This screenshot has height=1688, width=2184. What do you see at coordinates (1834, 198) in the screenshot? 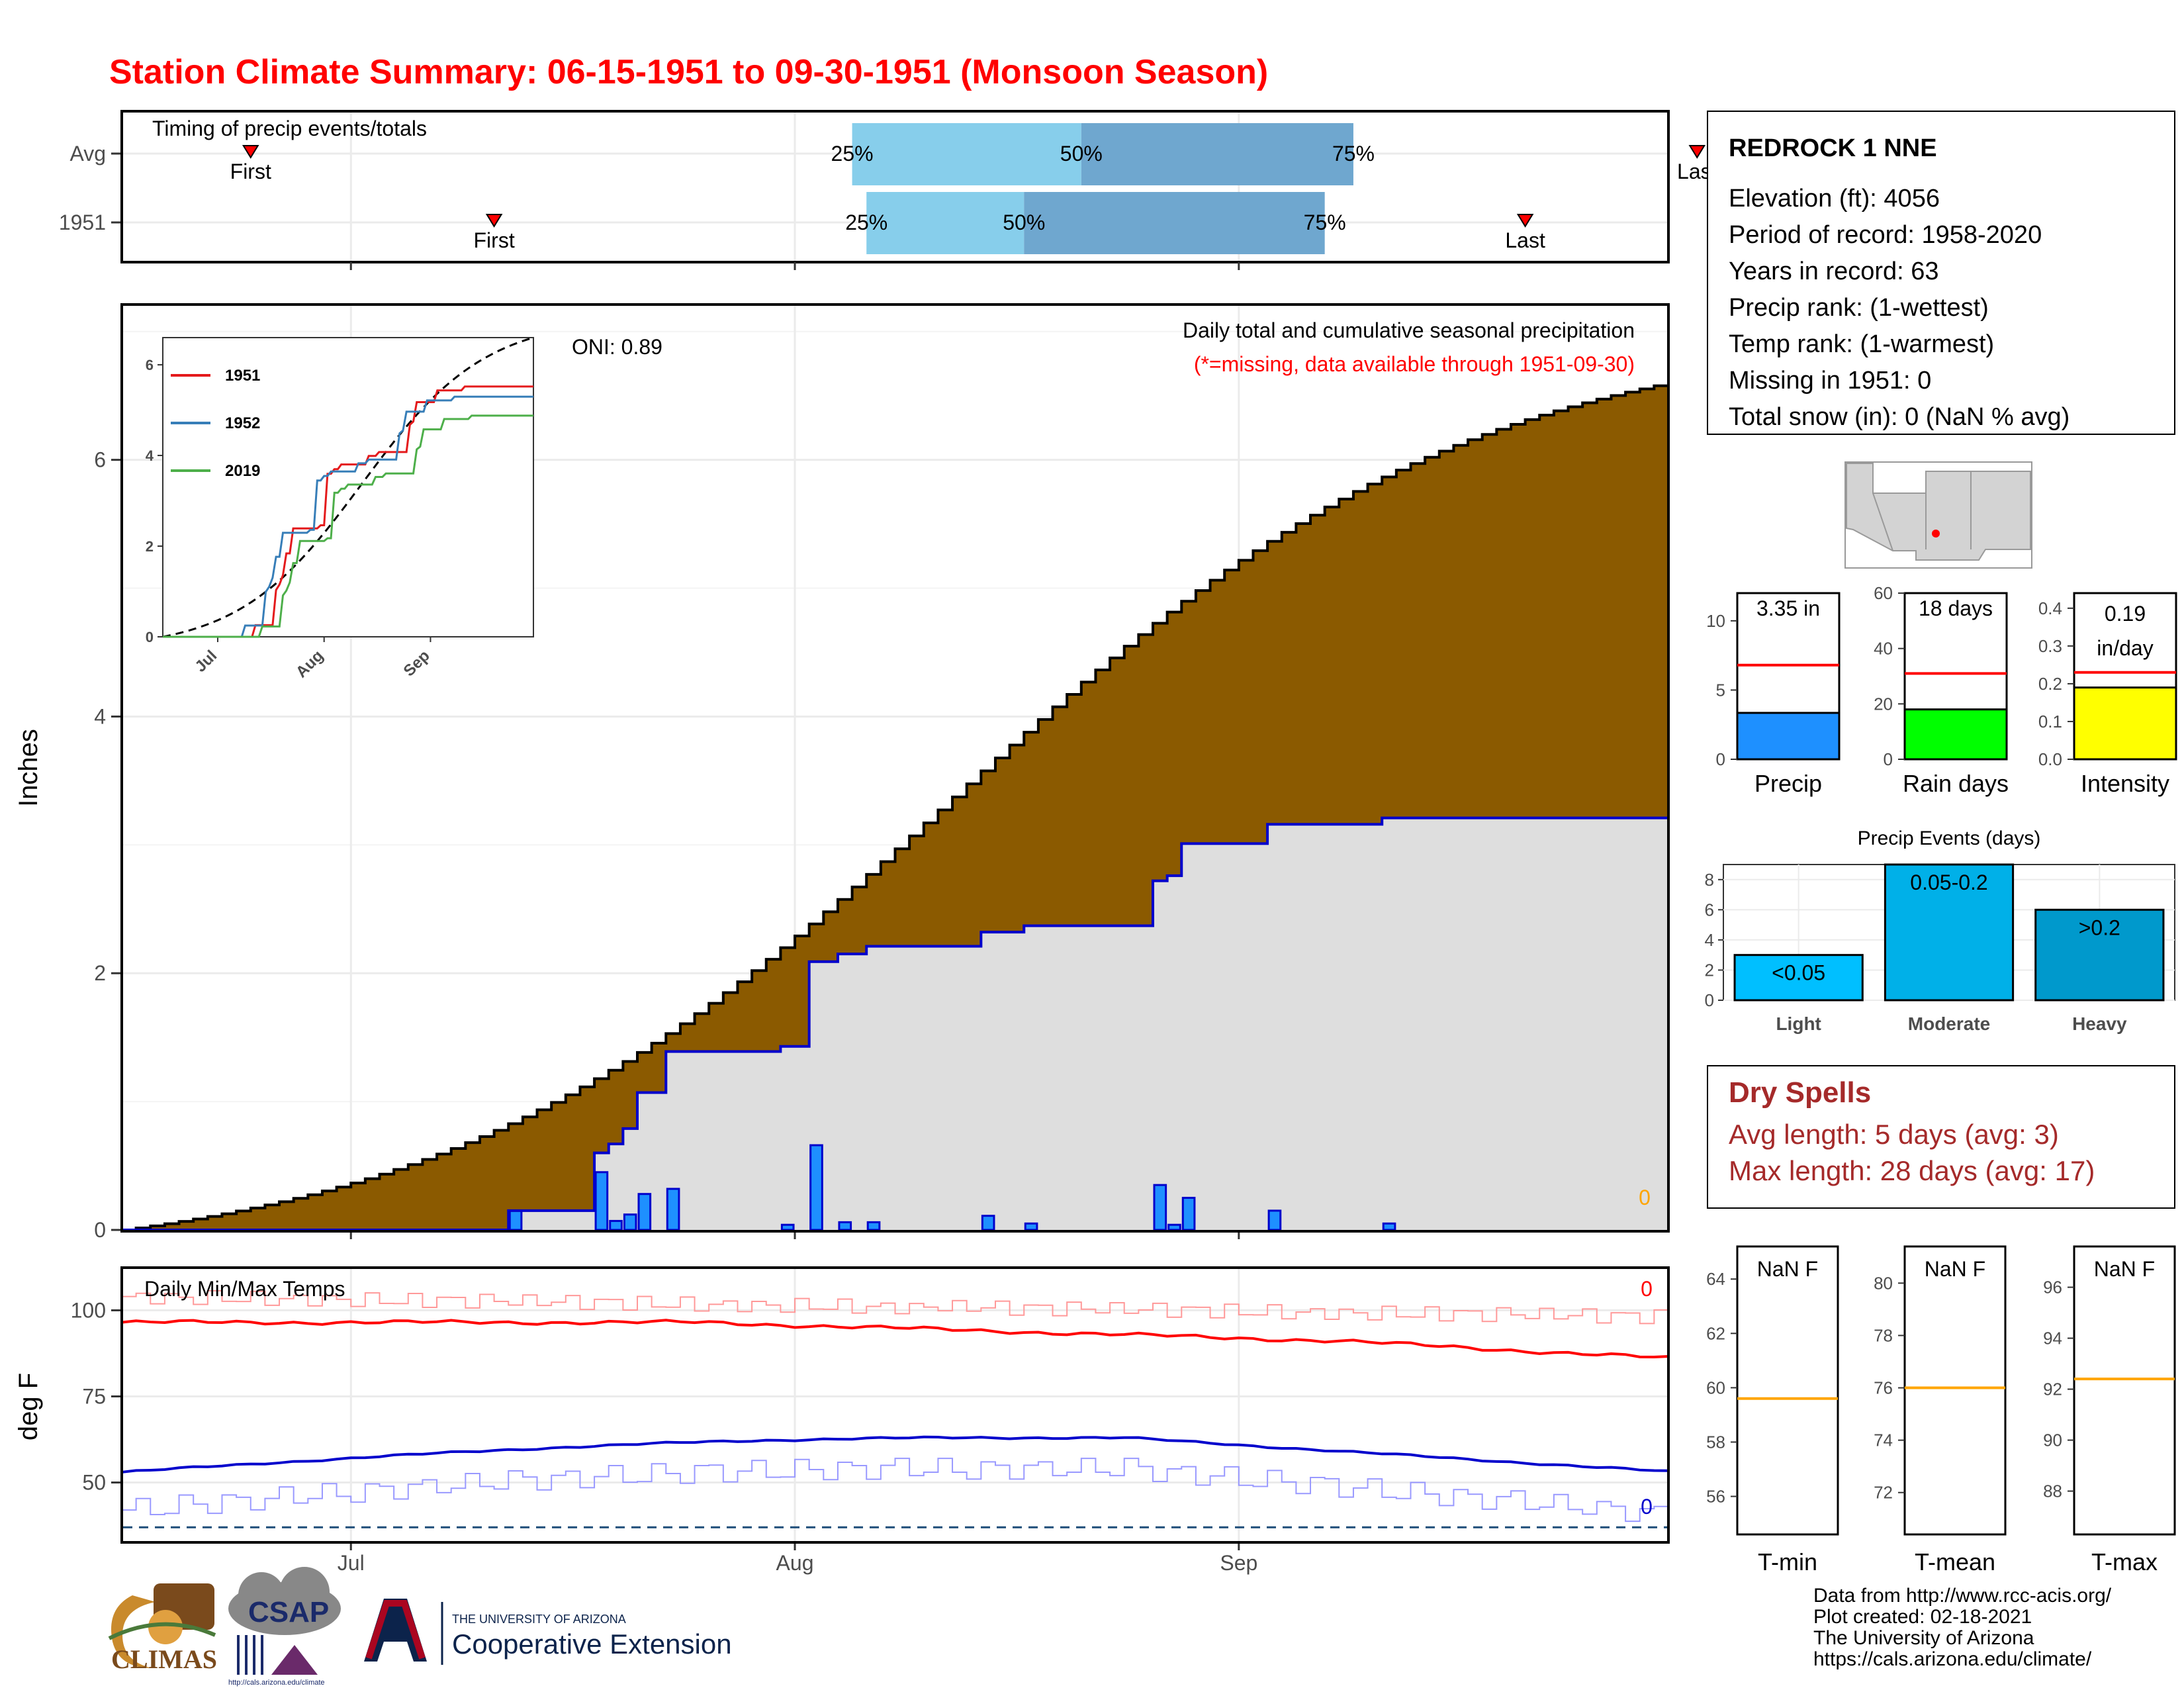
I see `station-info-line: Elevation (ft): 4056` at bounding box center [1834, 198].